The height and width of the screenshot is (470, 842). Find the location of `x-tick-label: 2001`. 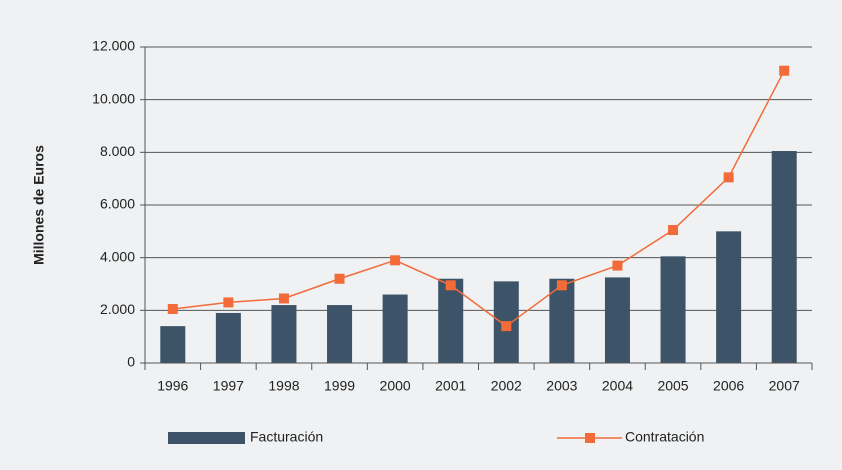

x-tick-label: 2001 is located at coordinates (450, 386).